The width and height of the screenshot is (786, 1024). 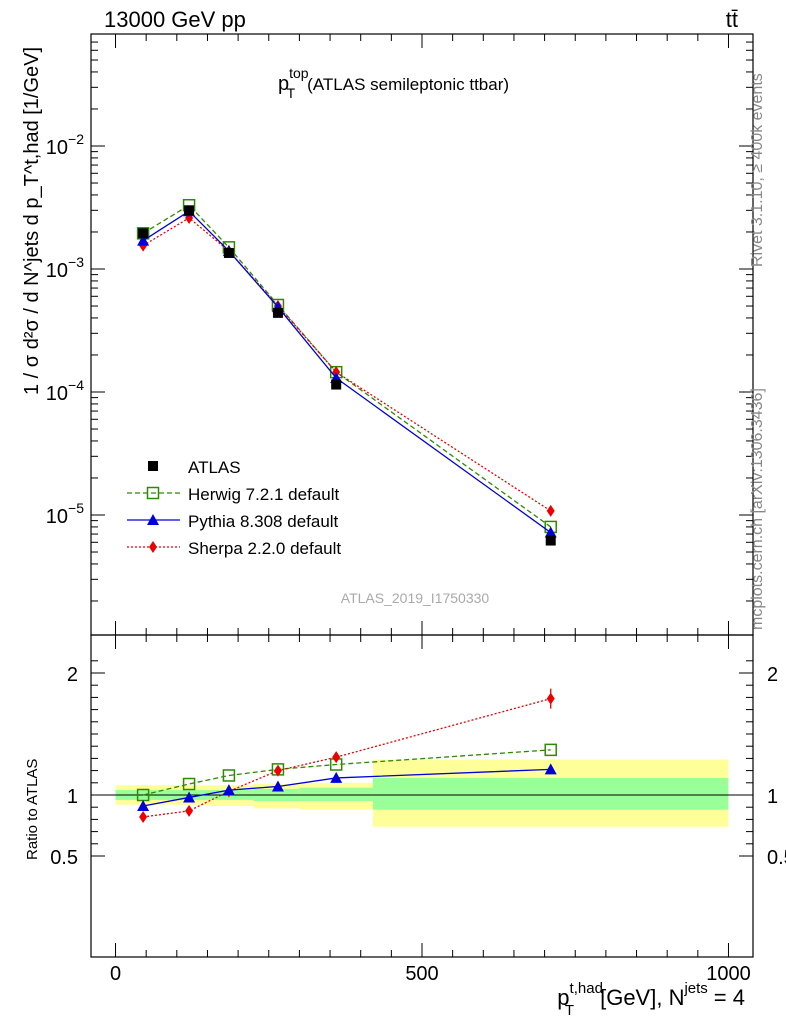 What do you see at coordinates (64, 858) in the screenshot?
I see `ratio-y-tick-label-0: 0.5` at bounding box center [64, 858].